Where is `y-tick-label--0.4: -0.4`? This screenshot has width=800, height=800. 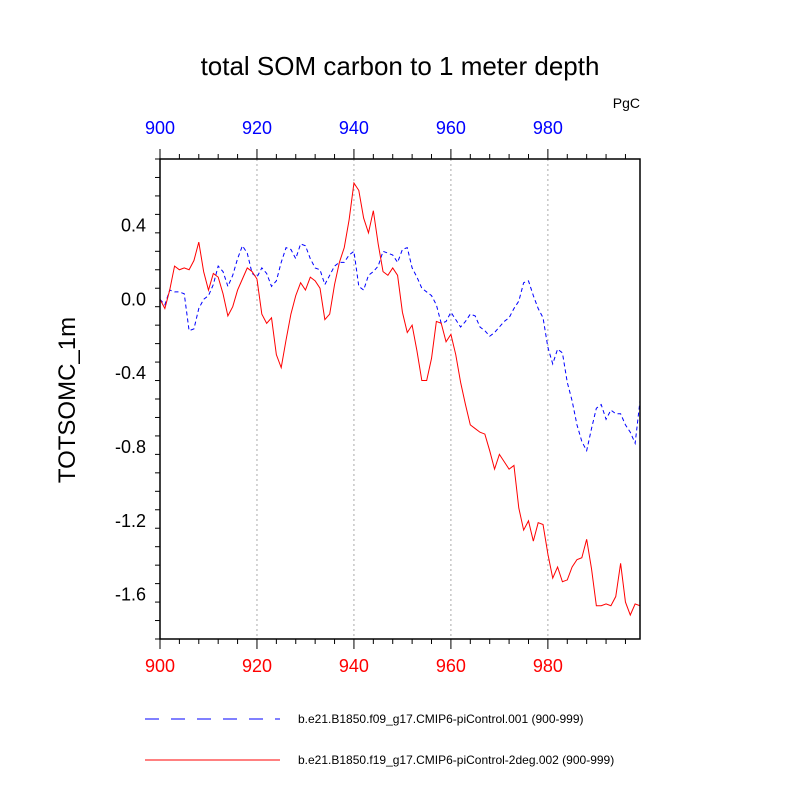 y-tick-label--0.4: -0.4 is located at coordinates (130, 373).